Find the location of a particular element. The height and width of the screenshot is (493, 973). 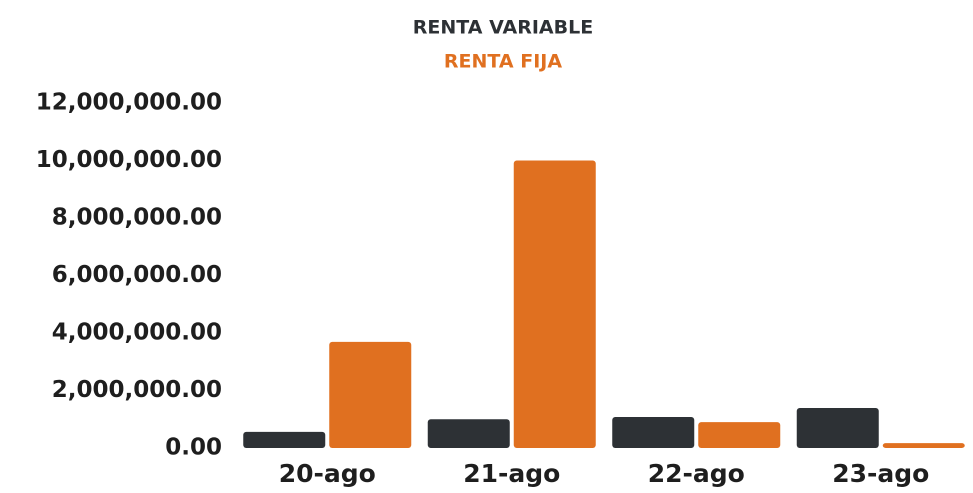

x-tick-label: 23-ago is located at coordinates (880, 473).